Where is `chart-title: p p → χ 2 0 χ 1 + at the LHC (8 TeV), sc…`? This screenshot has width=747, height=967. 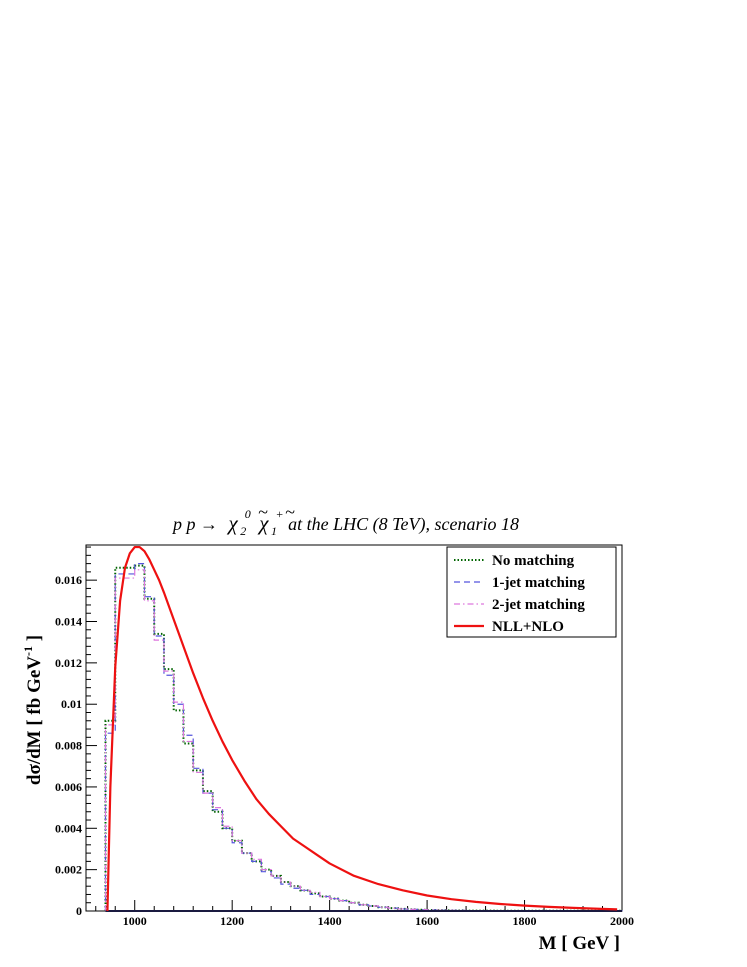
chart-title: p p → χ 2 0 χ 1 + at the LHC (8 TeV), sc… is located at coordinates (345, 520).